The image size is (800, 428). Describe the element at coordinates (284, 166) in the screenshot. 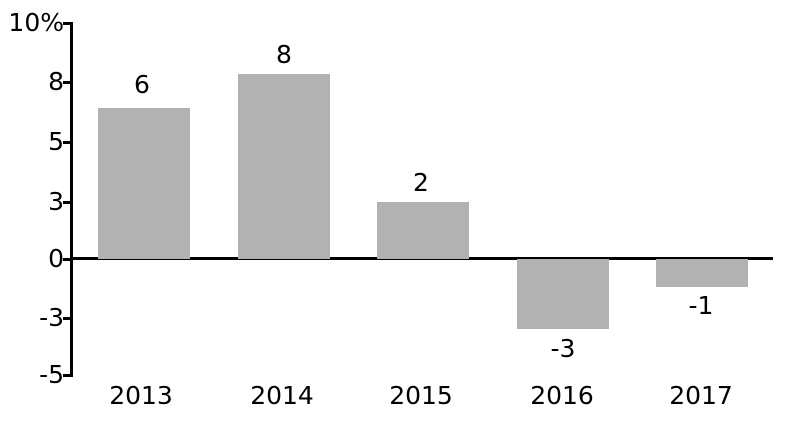

I see `bar-2014` at that location.